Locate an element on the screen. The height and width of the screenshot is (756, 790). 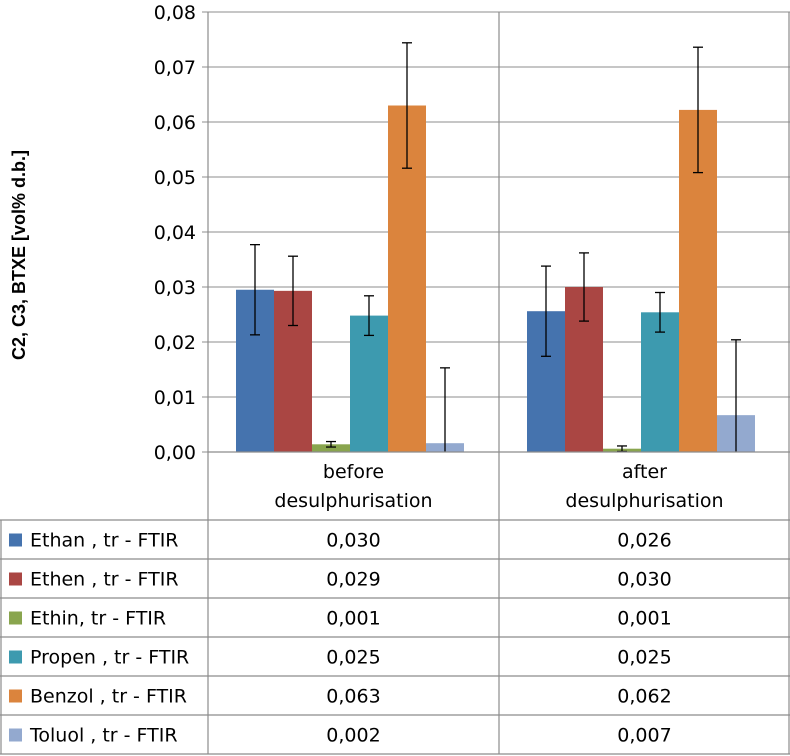
series-name: Ethin, tr - FTIR is located at coordinates (98, 619).